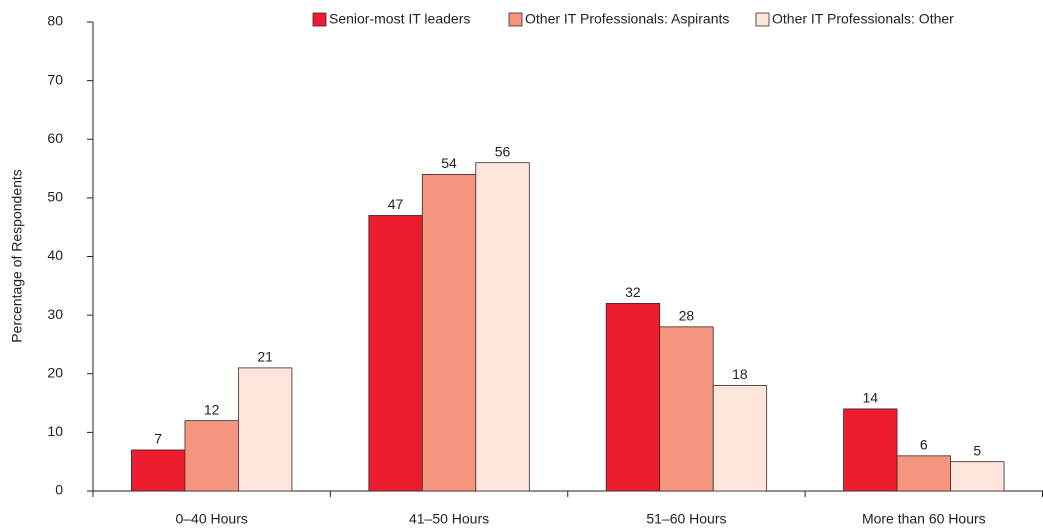 The height and width of the screenshot is (529, 1043). Describe the element at coordinates (59, 490) in the screenshot. I see `y-tick-label: 0` at that location.